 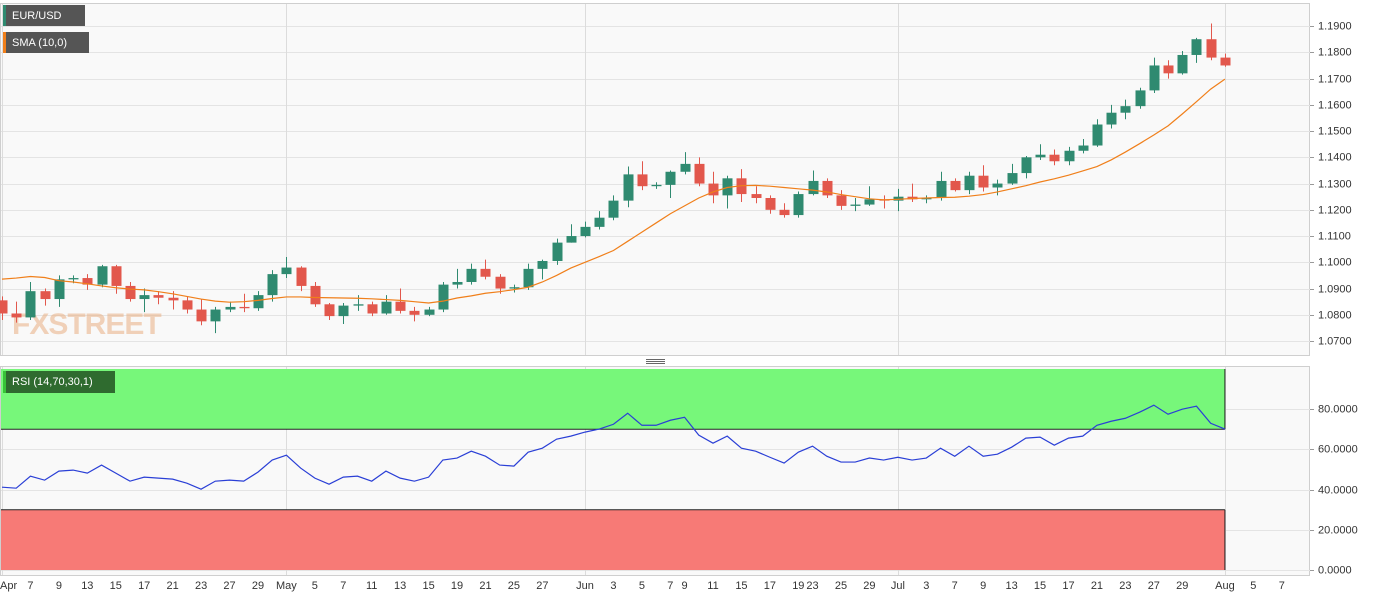 What do you see at coordinates (1334, 236) in the screenshot?
I see `y-tick-label: 1.1100` at bounding box center [1334, 236].